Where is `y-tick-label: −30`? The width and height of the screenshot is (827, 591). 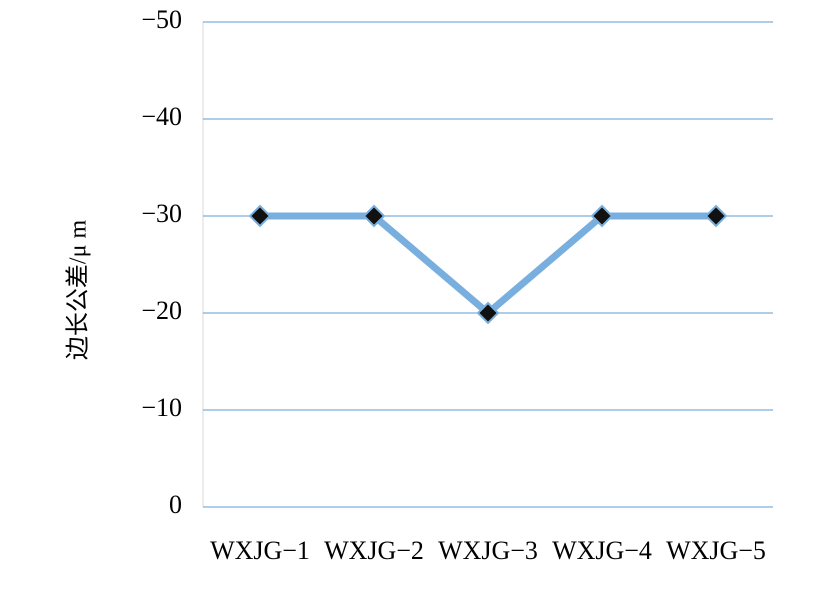
y-tick-label: −30 is located at coordinates (161, 213).